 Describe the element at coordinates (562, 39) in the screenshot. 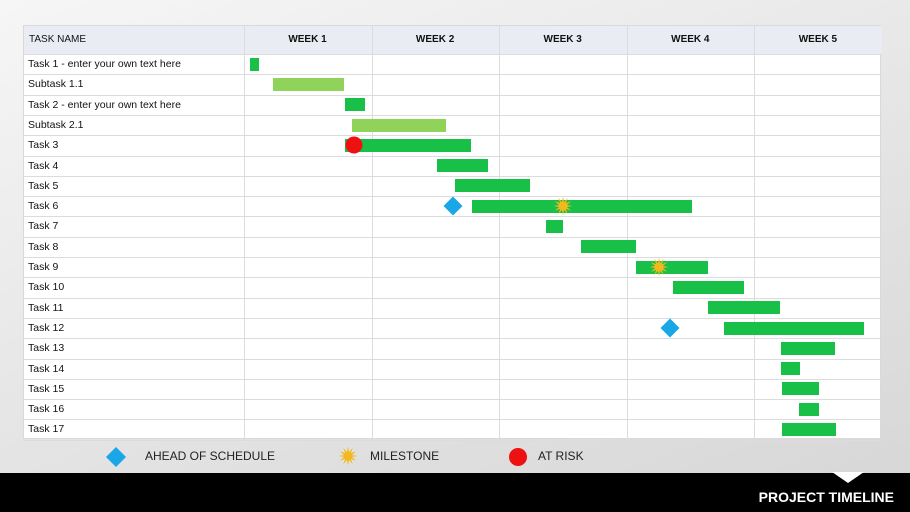

I see `week-header: WEEK 3` at that location.